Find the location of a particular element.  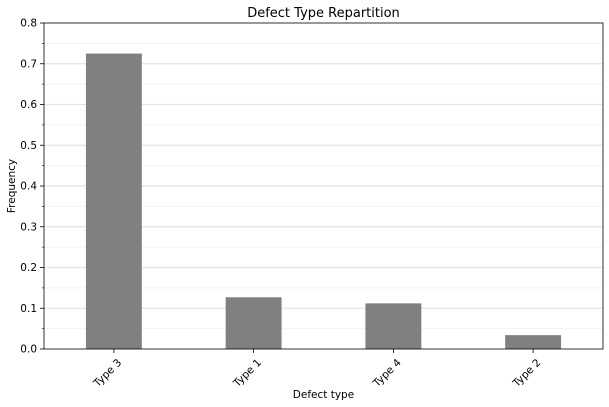

y-tick-label: 0.4 is located at coordinates (28, 187).